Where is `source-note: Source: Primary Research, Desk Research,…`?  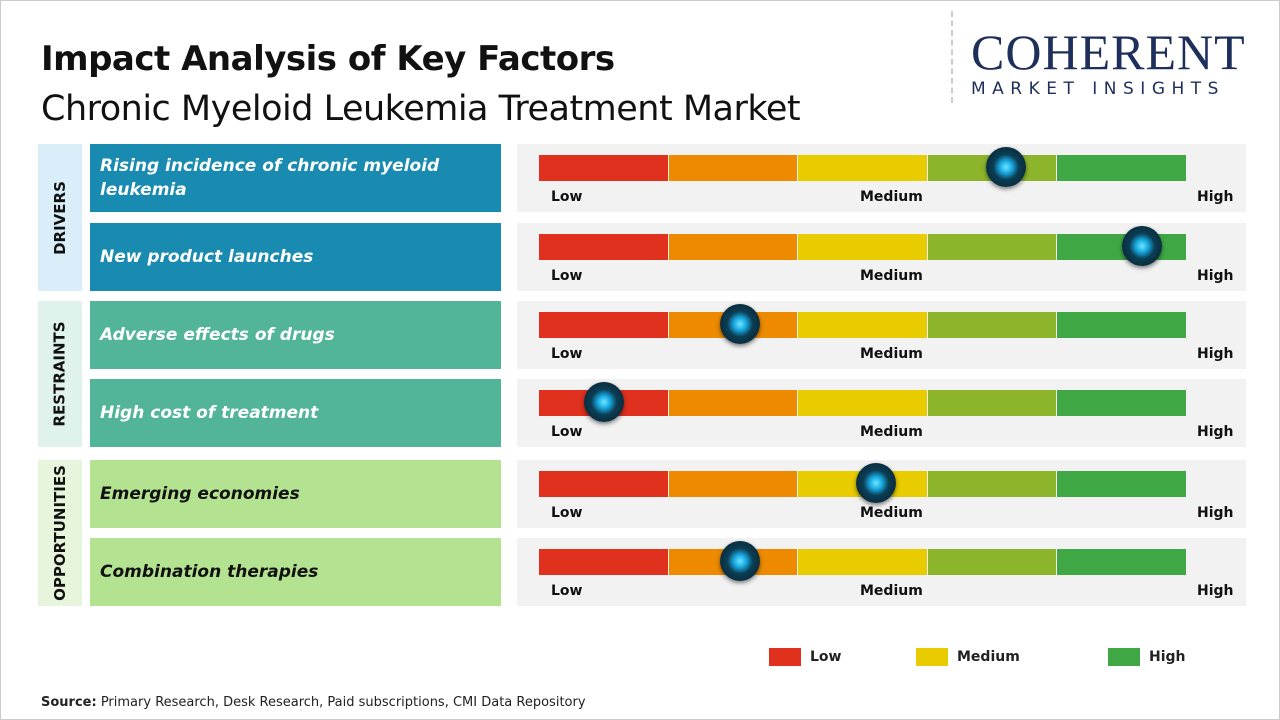 source-note: Source: Primary Research, Desk Research,… is located at coordinates (313, 702).